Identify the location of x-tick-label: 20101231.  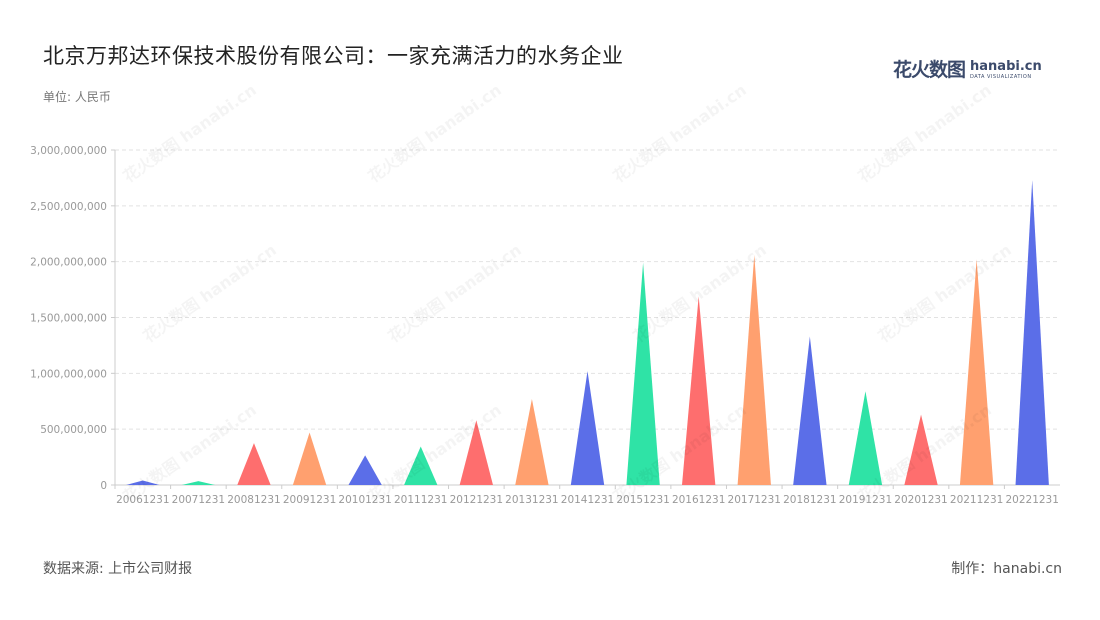
(364, 500).